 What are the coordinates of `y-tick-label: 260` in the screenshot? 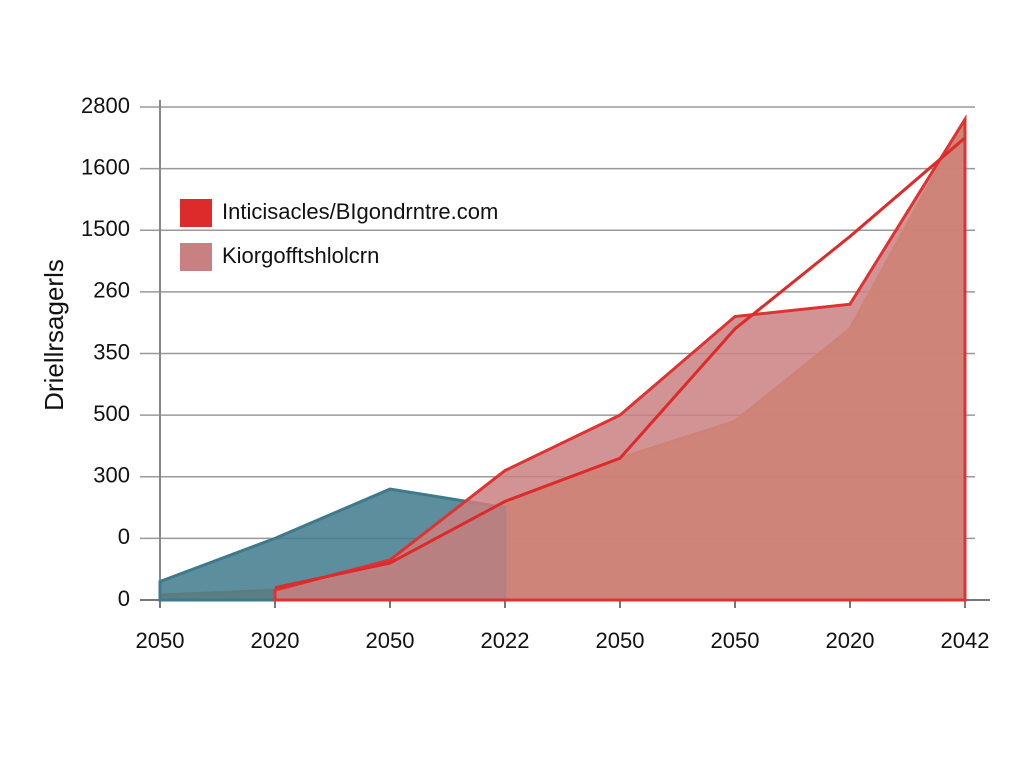 It's located at (111, 290).